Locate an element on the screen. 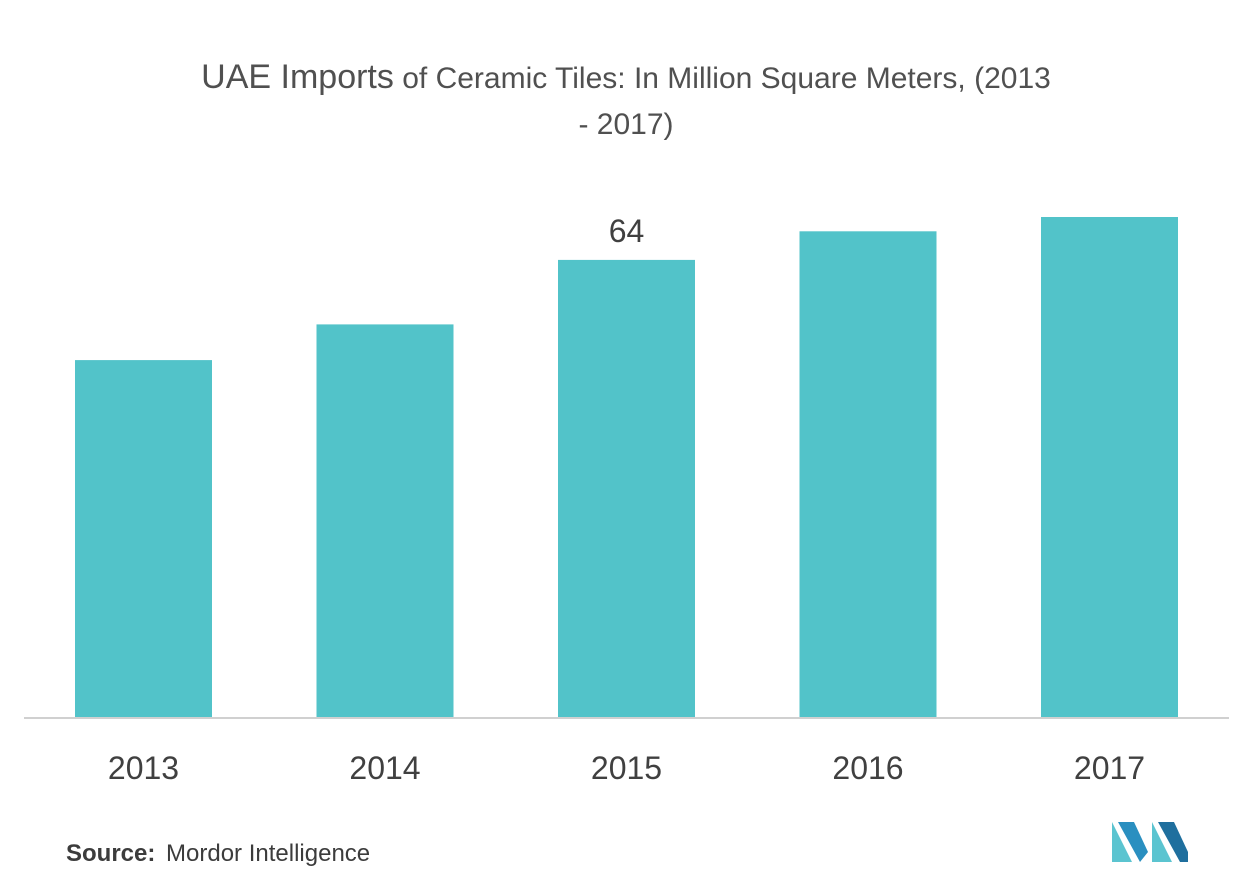 This screenshot has width=1253, height=893. logo-shape-left is located at coordinates (1122, 842).